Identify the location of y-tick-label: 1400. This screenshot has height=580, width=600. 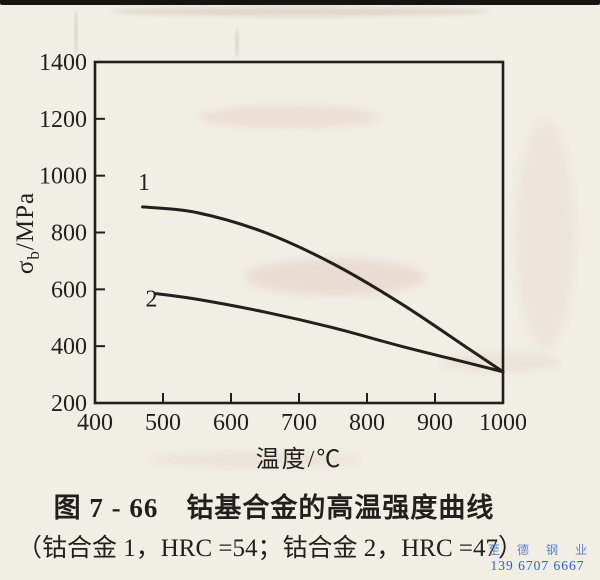
(63, 63).